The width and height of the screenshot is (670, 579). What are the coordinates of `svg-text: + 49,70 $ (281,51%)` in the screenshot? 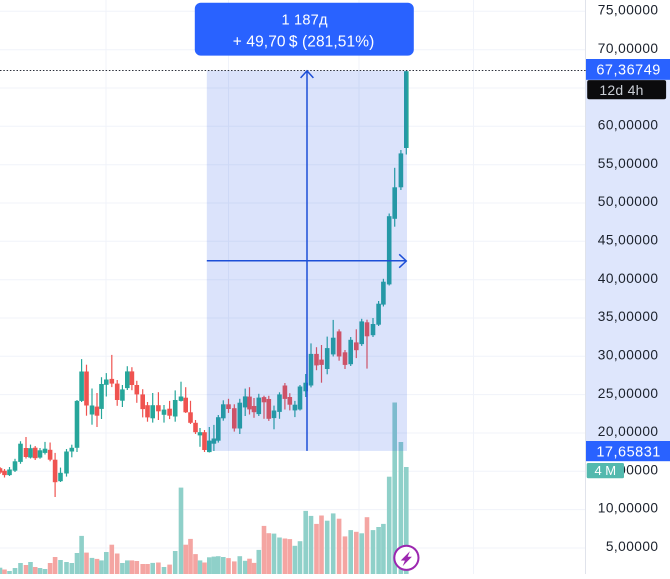 It's located at (304, 41).